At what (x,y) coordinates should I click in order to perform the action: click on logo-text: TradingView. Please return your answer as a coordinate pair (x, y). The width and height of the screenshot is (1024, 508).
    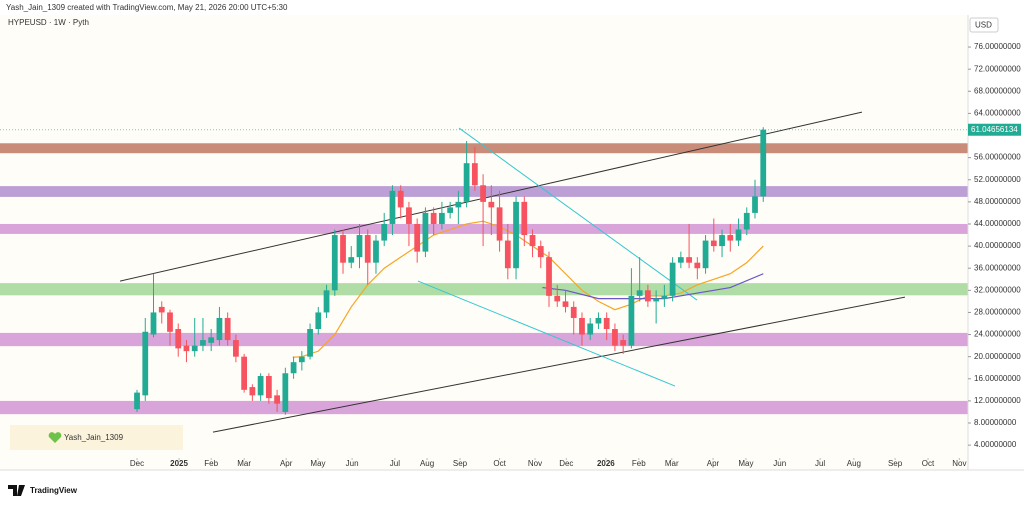
    Looking at the image, I should click on (54, 490).